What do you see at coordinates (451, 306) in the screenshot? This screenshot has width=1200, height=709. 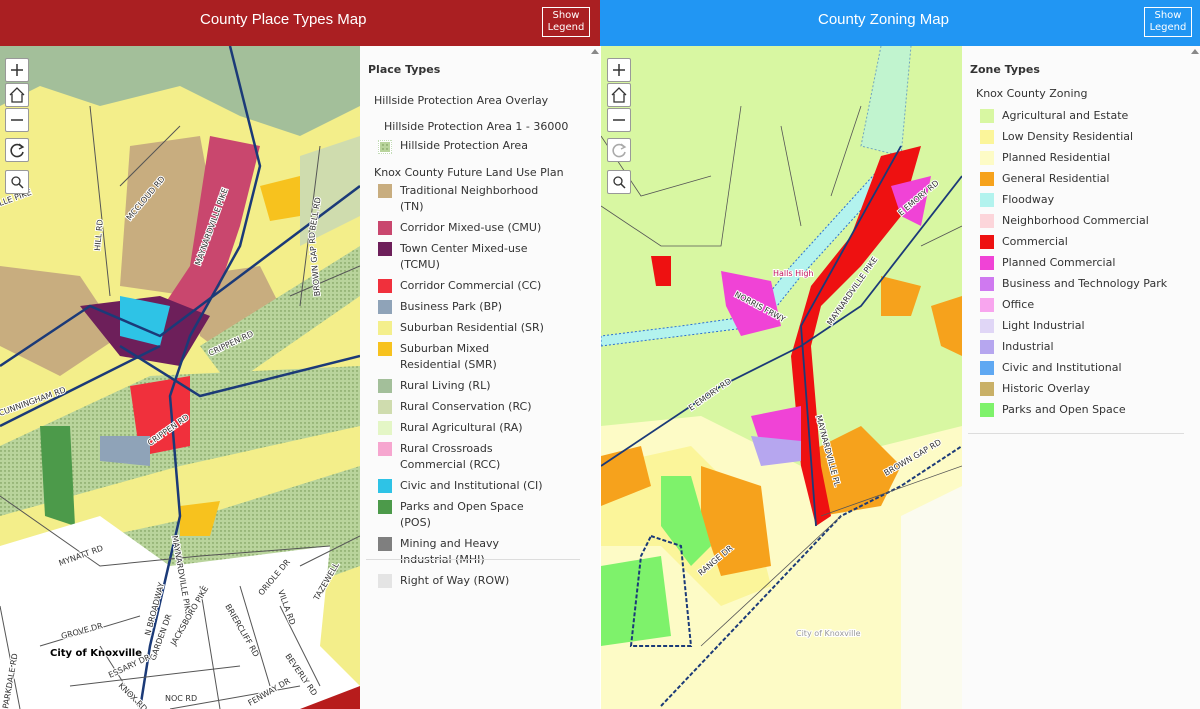 I see `legend-label: Business Park (BP)` at bounding box center [451, 306].